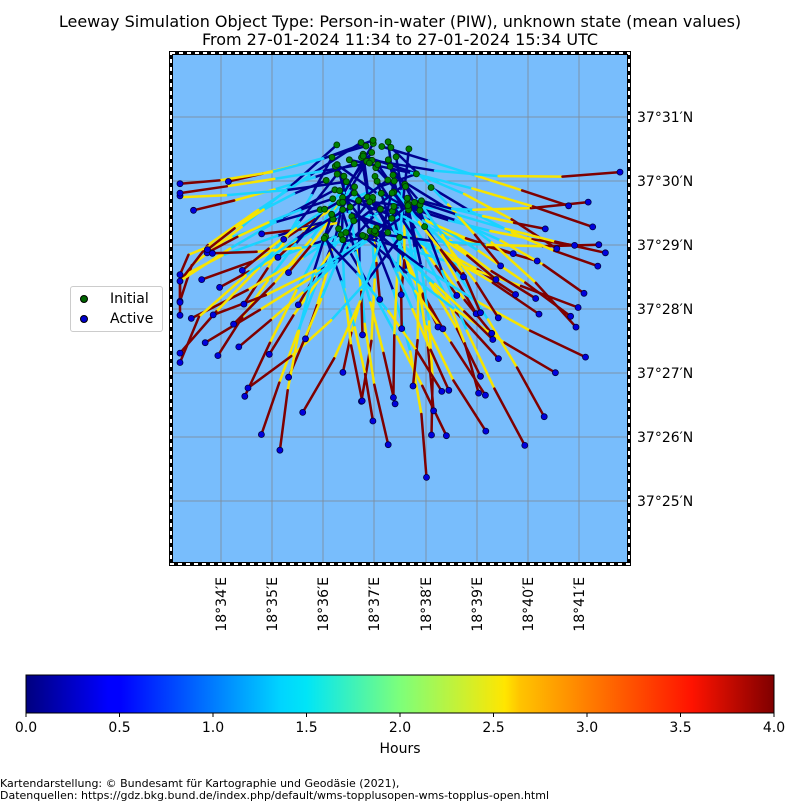 The width and height of the screenshot is (800, 802). I want to click on colorbar-label: Hours, so click(399, 749).